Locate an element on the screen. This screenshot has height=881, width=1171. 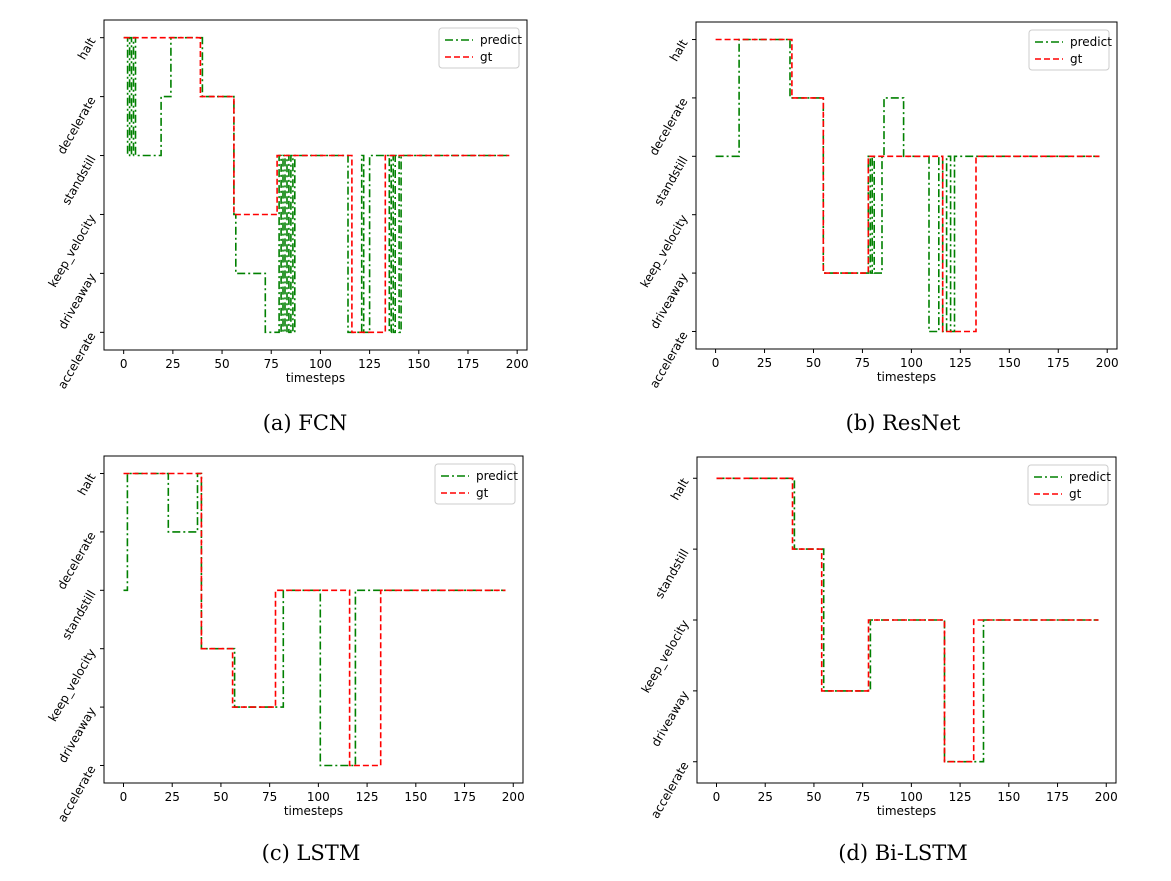
panel-caption: (b) ResNet is located at coordinates (903, 423).